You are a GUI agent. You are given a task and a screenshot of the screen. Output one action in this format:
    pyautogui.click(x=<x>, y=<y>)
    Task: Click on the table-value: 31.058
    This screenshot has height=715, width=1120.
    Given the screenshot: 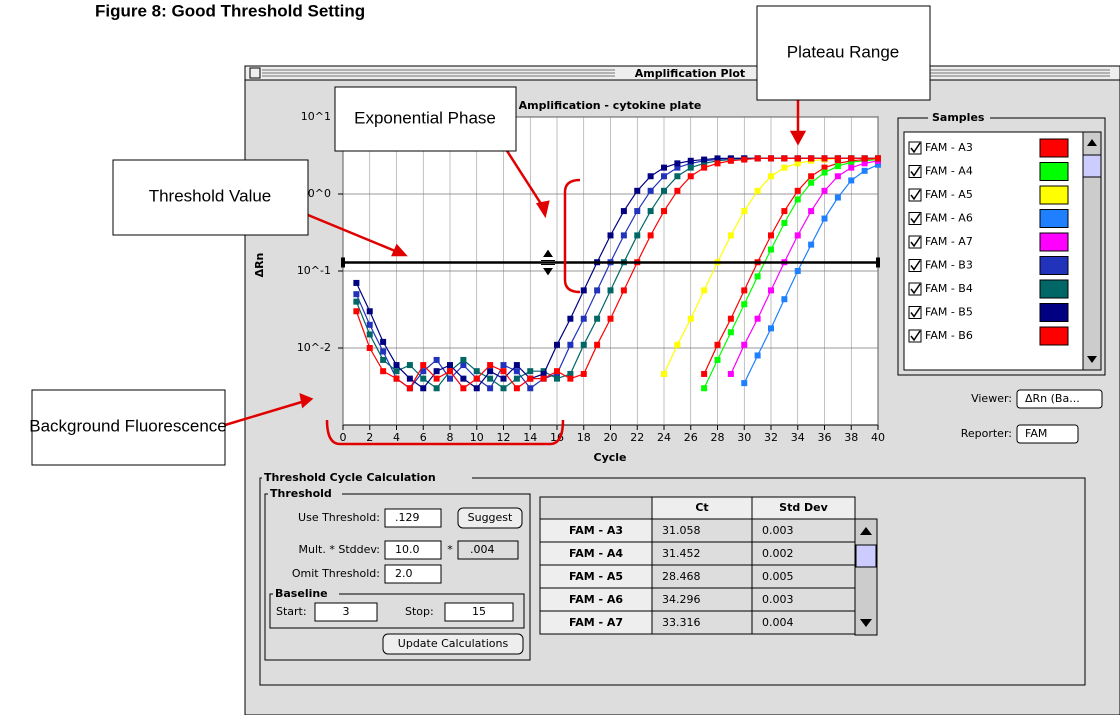 What is the action you would take?
    pyautogui.click(x=681, y=530)
    